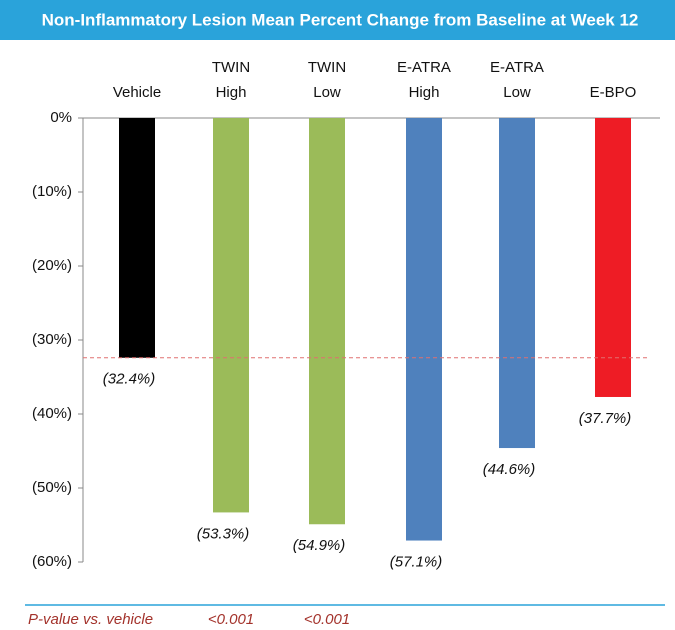  Describe the element at coordinates (613, 92) in the screenshot. I see `x-category-label: E-BPO` at that location.